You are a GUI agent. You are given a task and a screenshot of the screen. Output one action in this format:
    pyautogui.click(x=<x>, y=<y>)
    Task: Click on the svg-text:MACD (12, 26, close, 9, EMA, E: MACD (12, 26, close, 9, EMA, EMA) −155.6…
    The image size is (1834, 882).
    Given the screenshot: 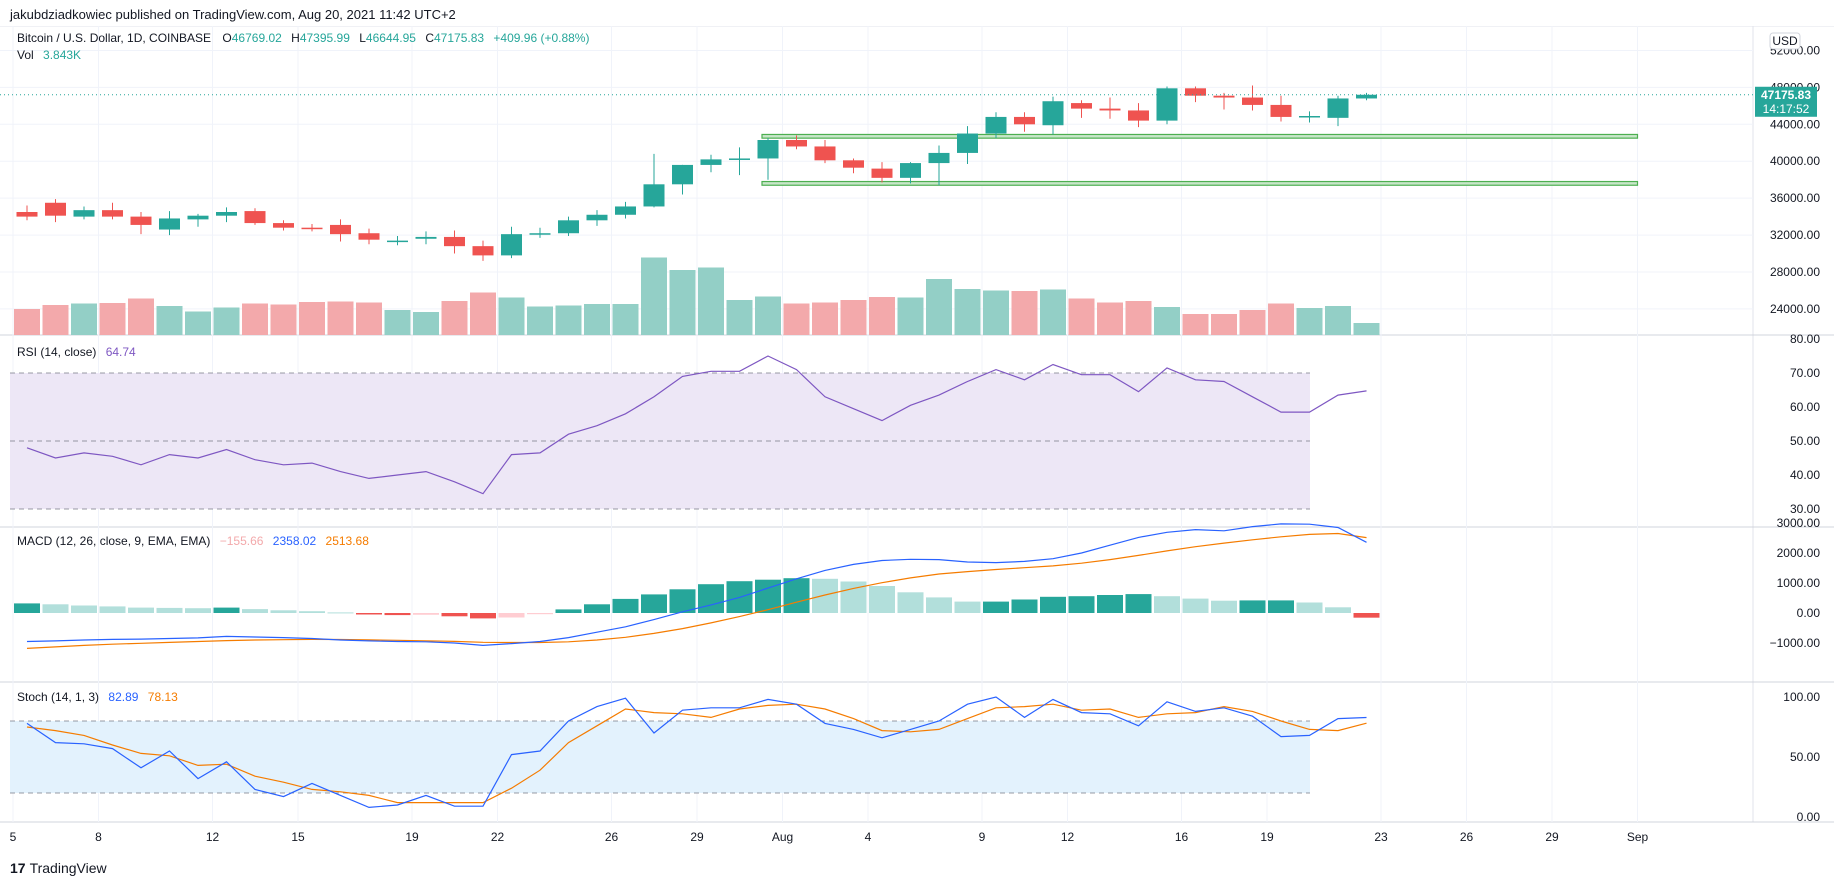 What is the action you would take?
    pyautogui.click(x=193, y=541)
    